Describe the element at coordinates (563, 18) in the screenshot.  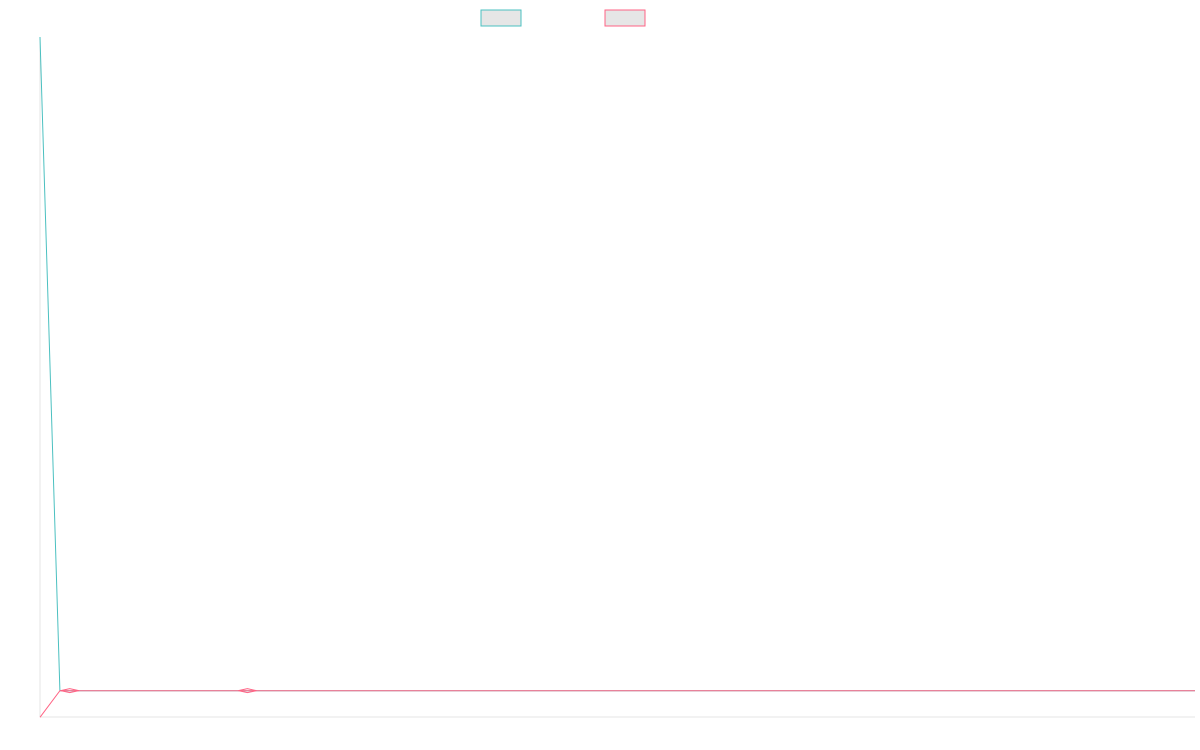
I see `legend` at that location.